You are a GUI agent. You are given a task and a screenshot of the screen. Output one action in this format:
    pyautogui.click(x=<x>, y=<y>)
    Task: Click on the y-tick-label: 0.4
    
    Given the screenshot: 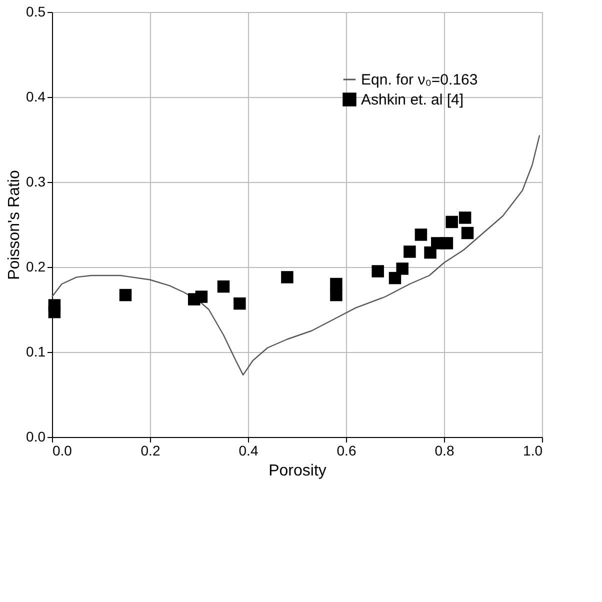 What is the action you would take?
    pyautogui.click(x=36, y=96)
    